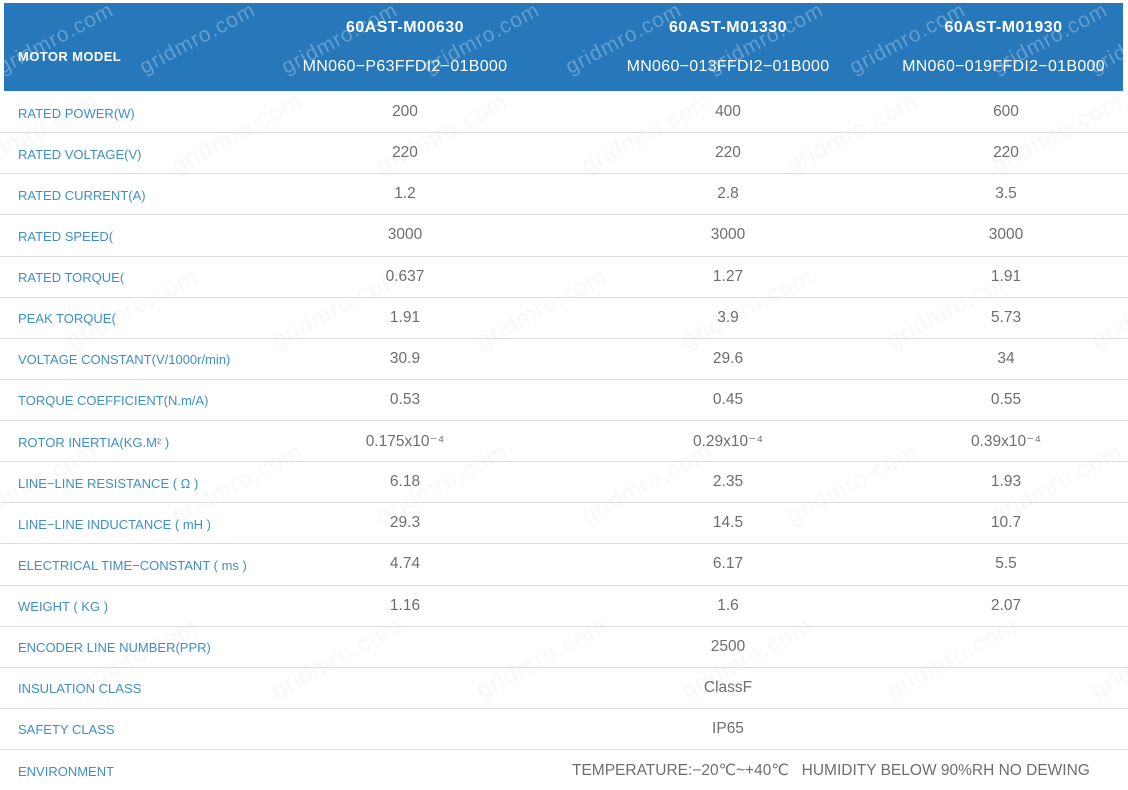 This screenshot has width=1128, height=790. I want to click on header-column-model-1: 60AST-M00630 MN060−P63FFDI2−01B000, so click(405, 47).